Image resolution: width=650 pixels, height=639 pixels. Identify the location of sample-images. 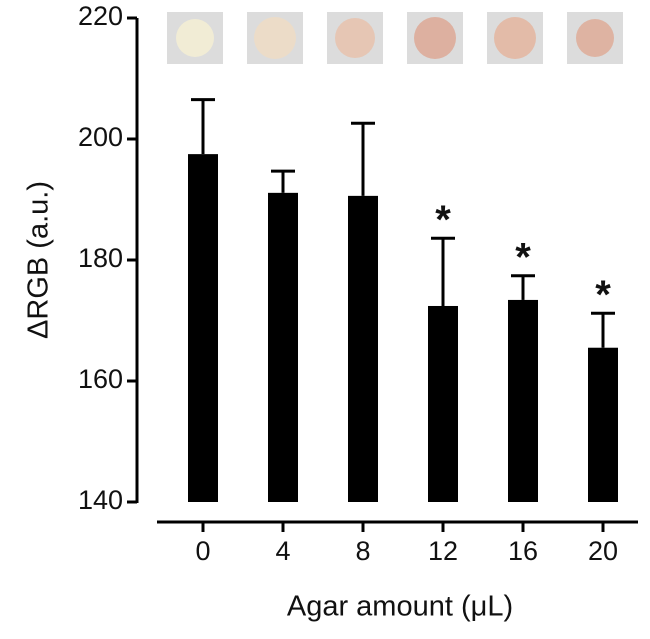
(395, 38).